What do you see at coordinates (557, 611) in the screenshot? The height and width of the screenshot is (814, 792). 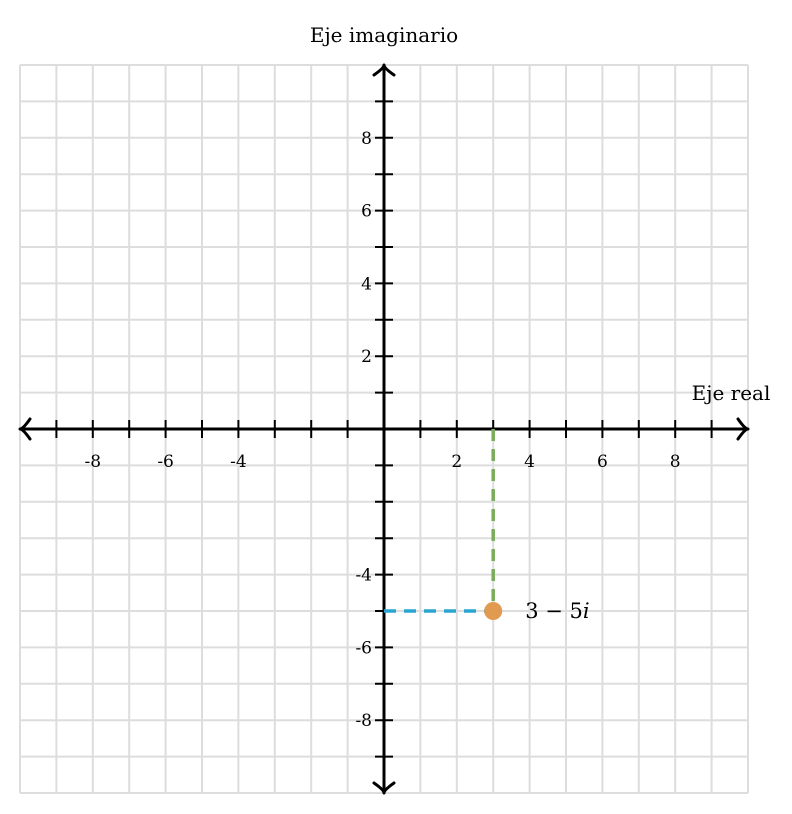 I see `data-point-label: 3 − 5i` at bounding box center [557, 611].